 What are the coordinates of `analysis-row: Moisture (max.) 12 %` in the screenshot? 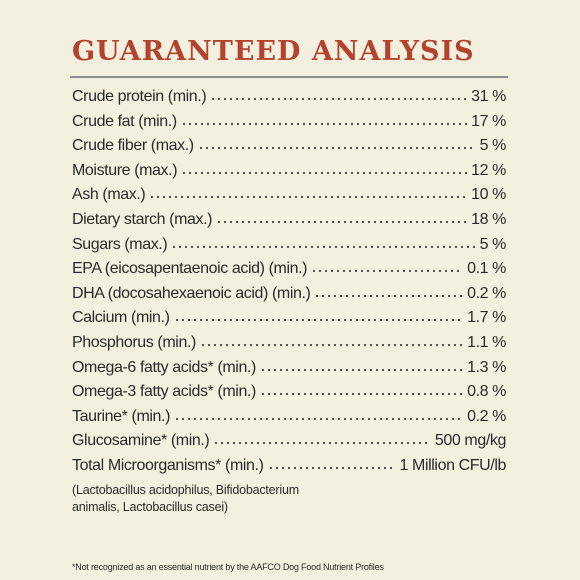 It's located at (289, 174).